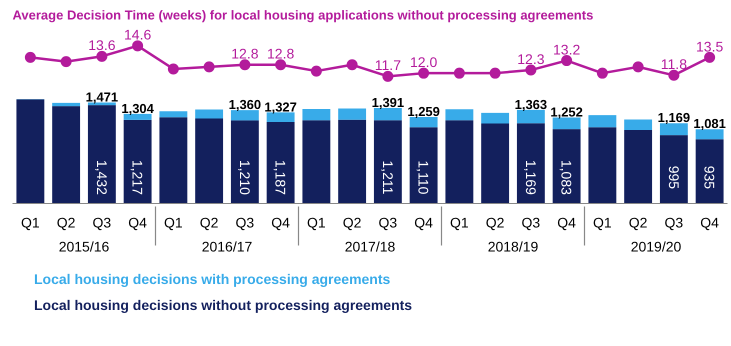 This screenshot has height=346, width=731. Describe the element at coordinates (388, 65) in the screenshot. I see `data-label: 11.7` at that location.